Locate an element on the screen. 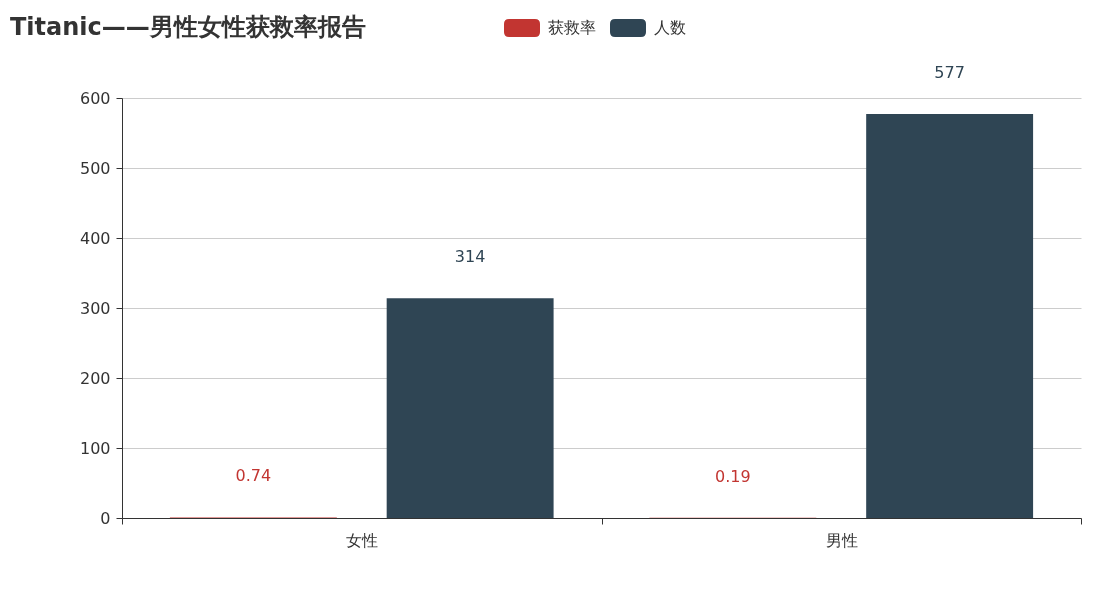 This screenshot has width=1110, height=598. x-tick-label: 男性 is located at coordinates (841, 540).